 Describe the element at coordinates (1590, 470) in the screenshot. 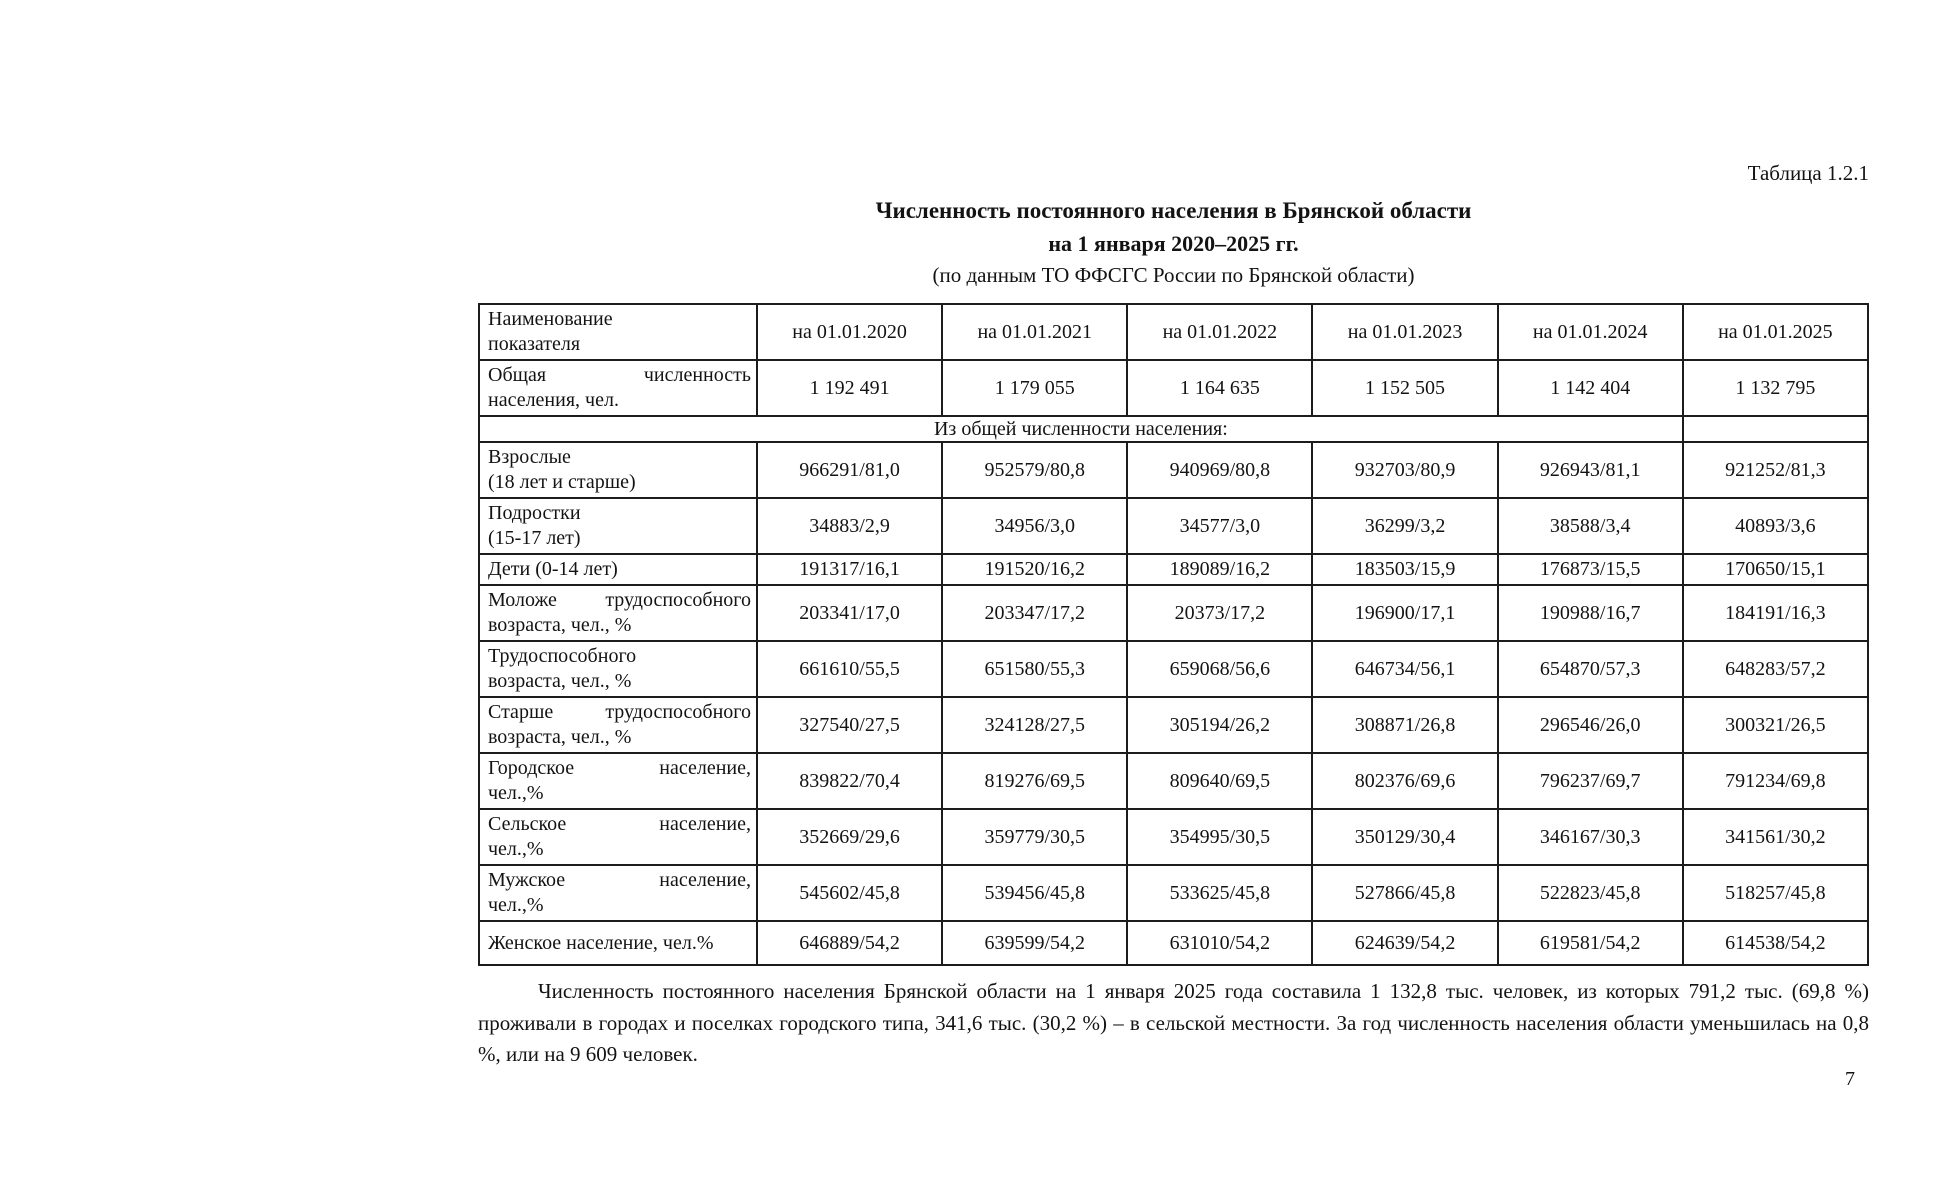

I see `value-cell: 926943/81,1` at that location.